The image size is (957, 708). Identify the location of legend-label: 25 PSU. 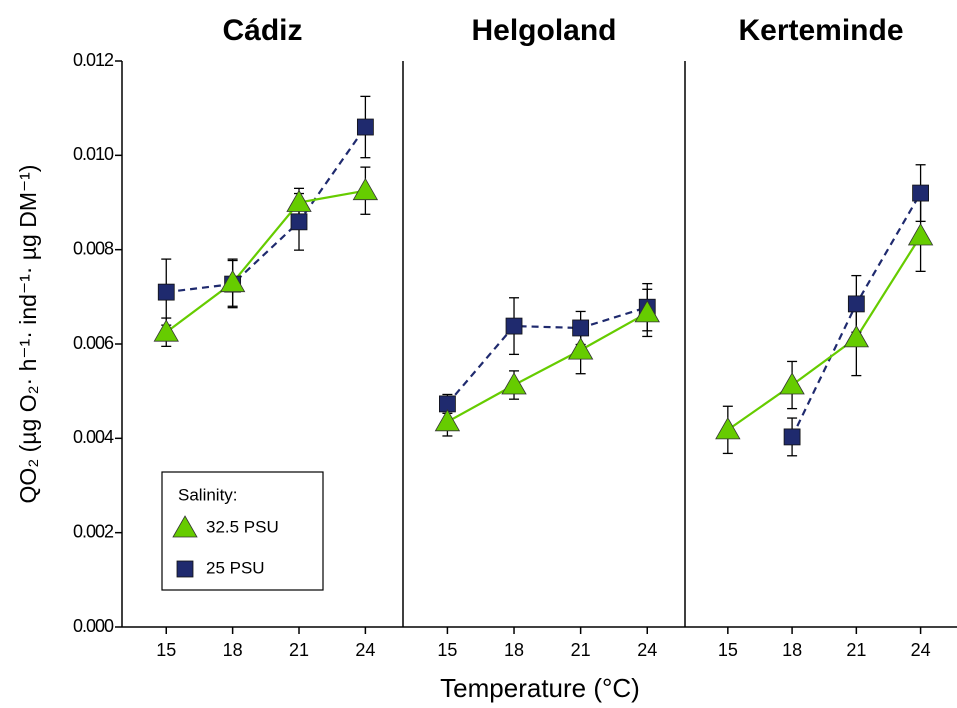
(235, 567).